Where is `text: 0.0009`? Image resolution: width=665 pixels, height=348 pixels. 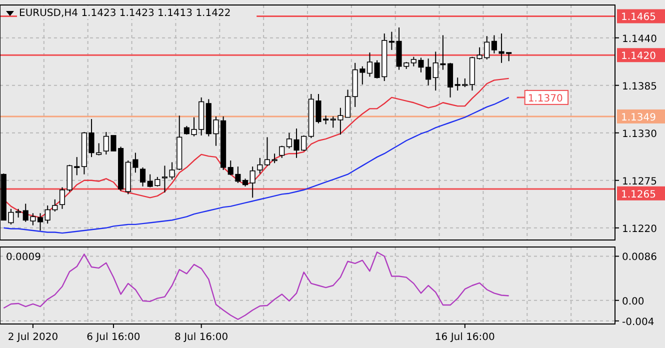 text: 0.0009 is located at coordinates (23, 257).